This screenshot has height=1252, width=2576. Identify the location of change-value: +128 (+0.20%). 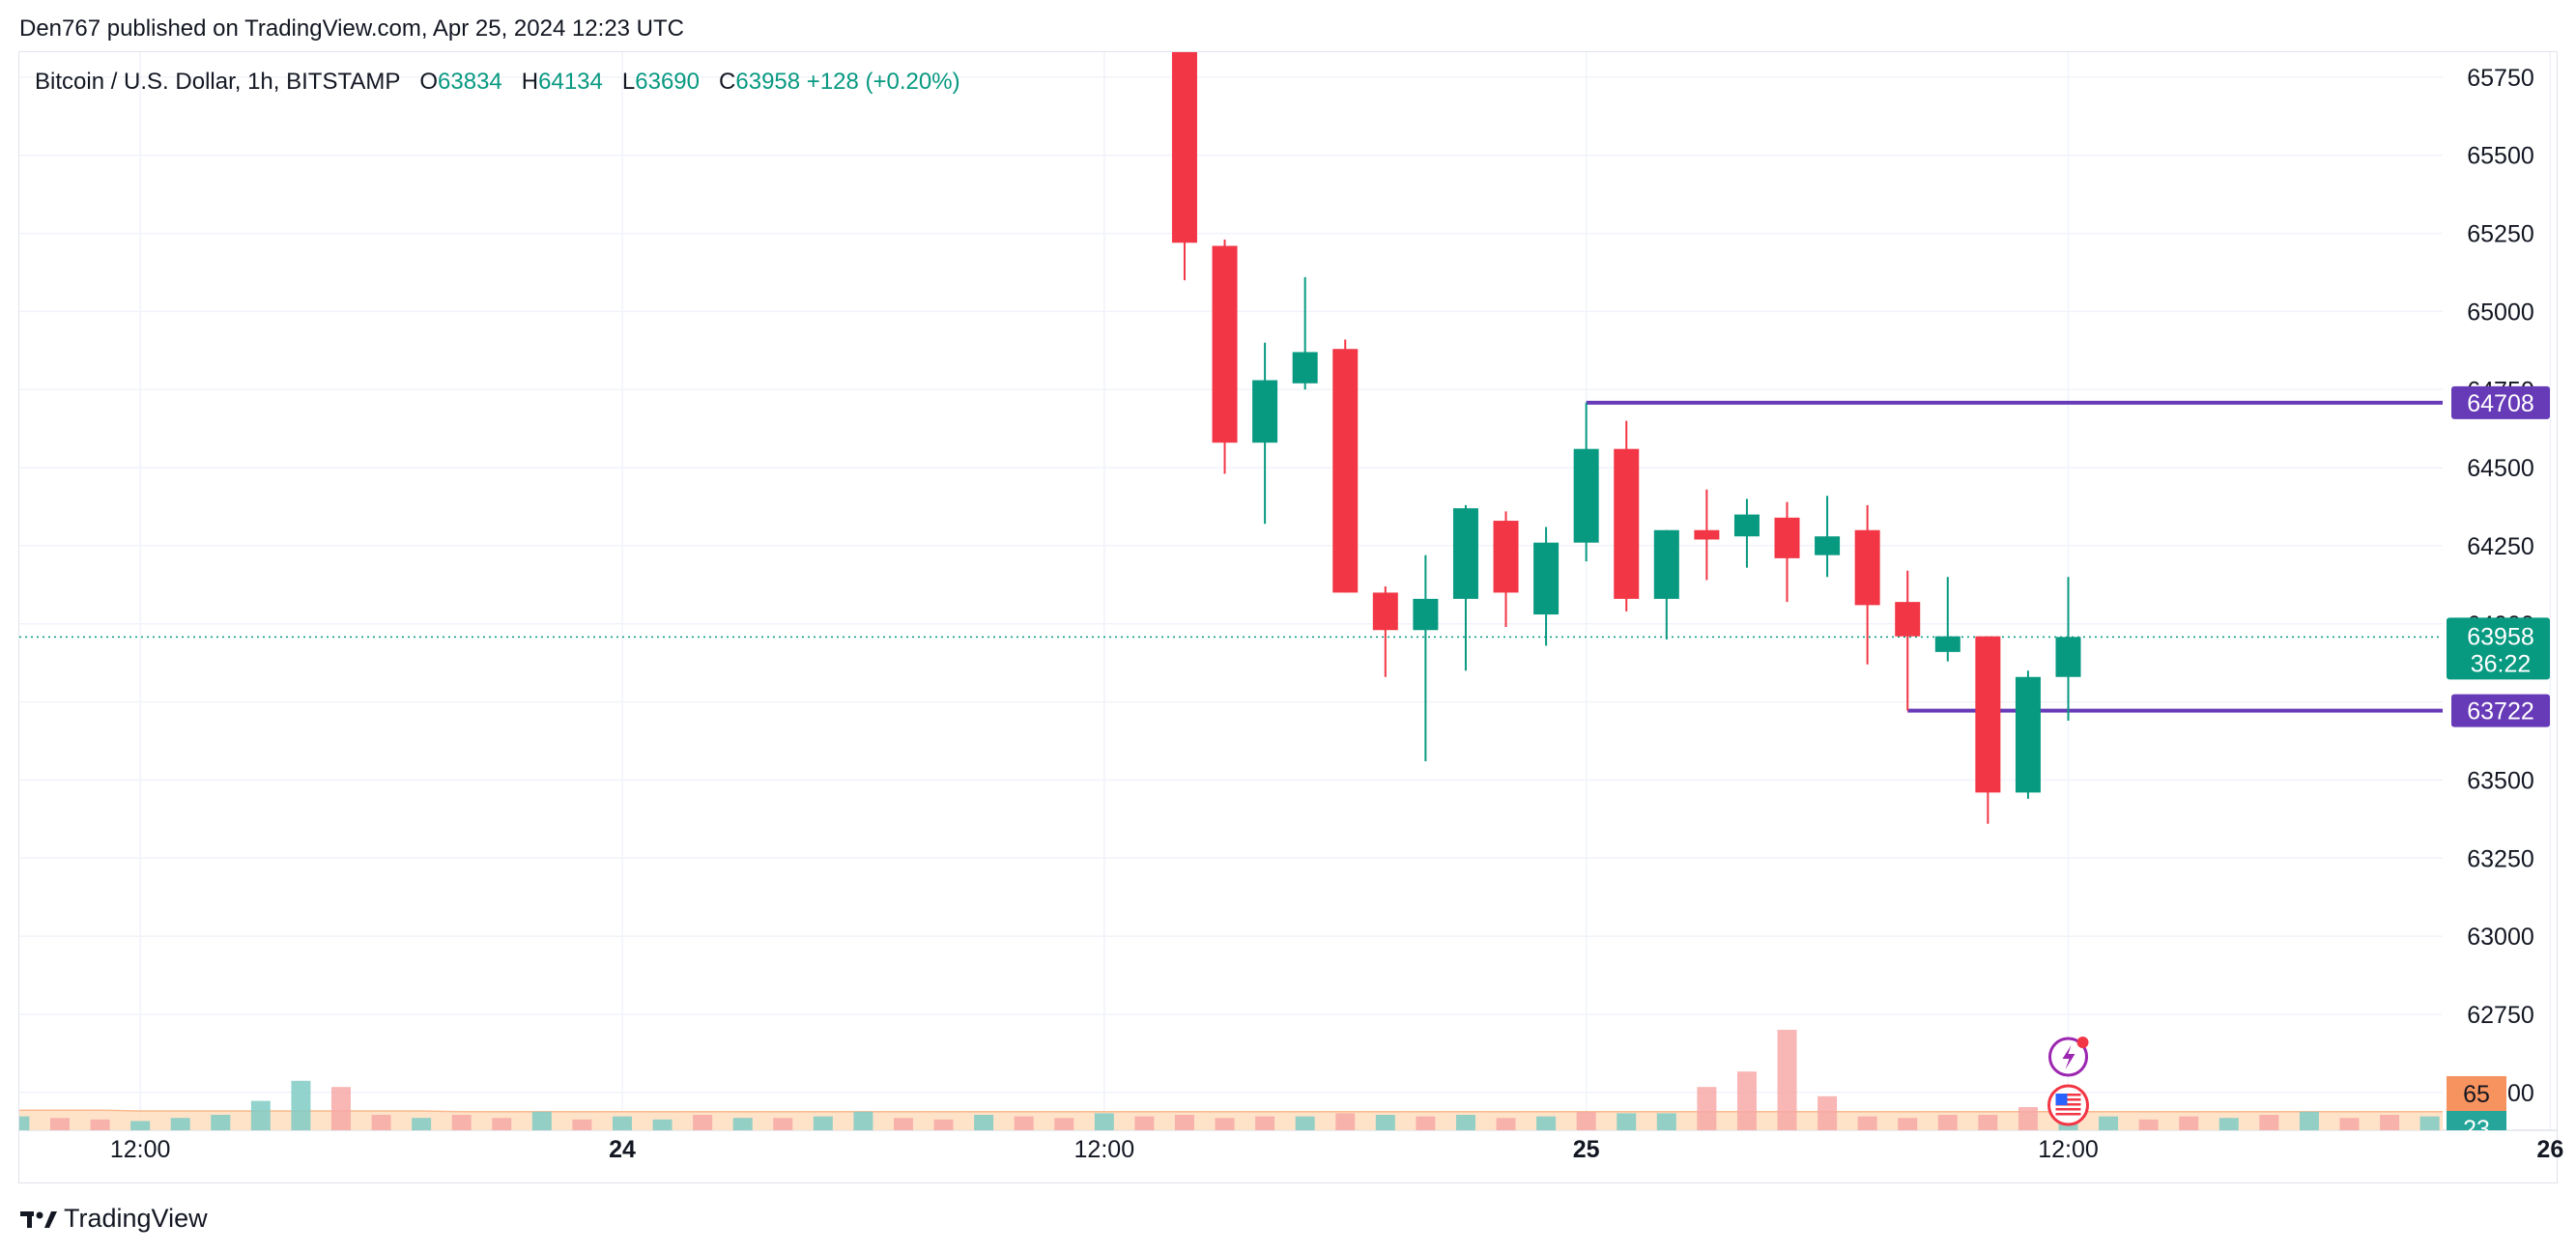
(883, 82).